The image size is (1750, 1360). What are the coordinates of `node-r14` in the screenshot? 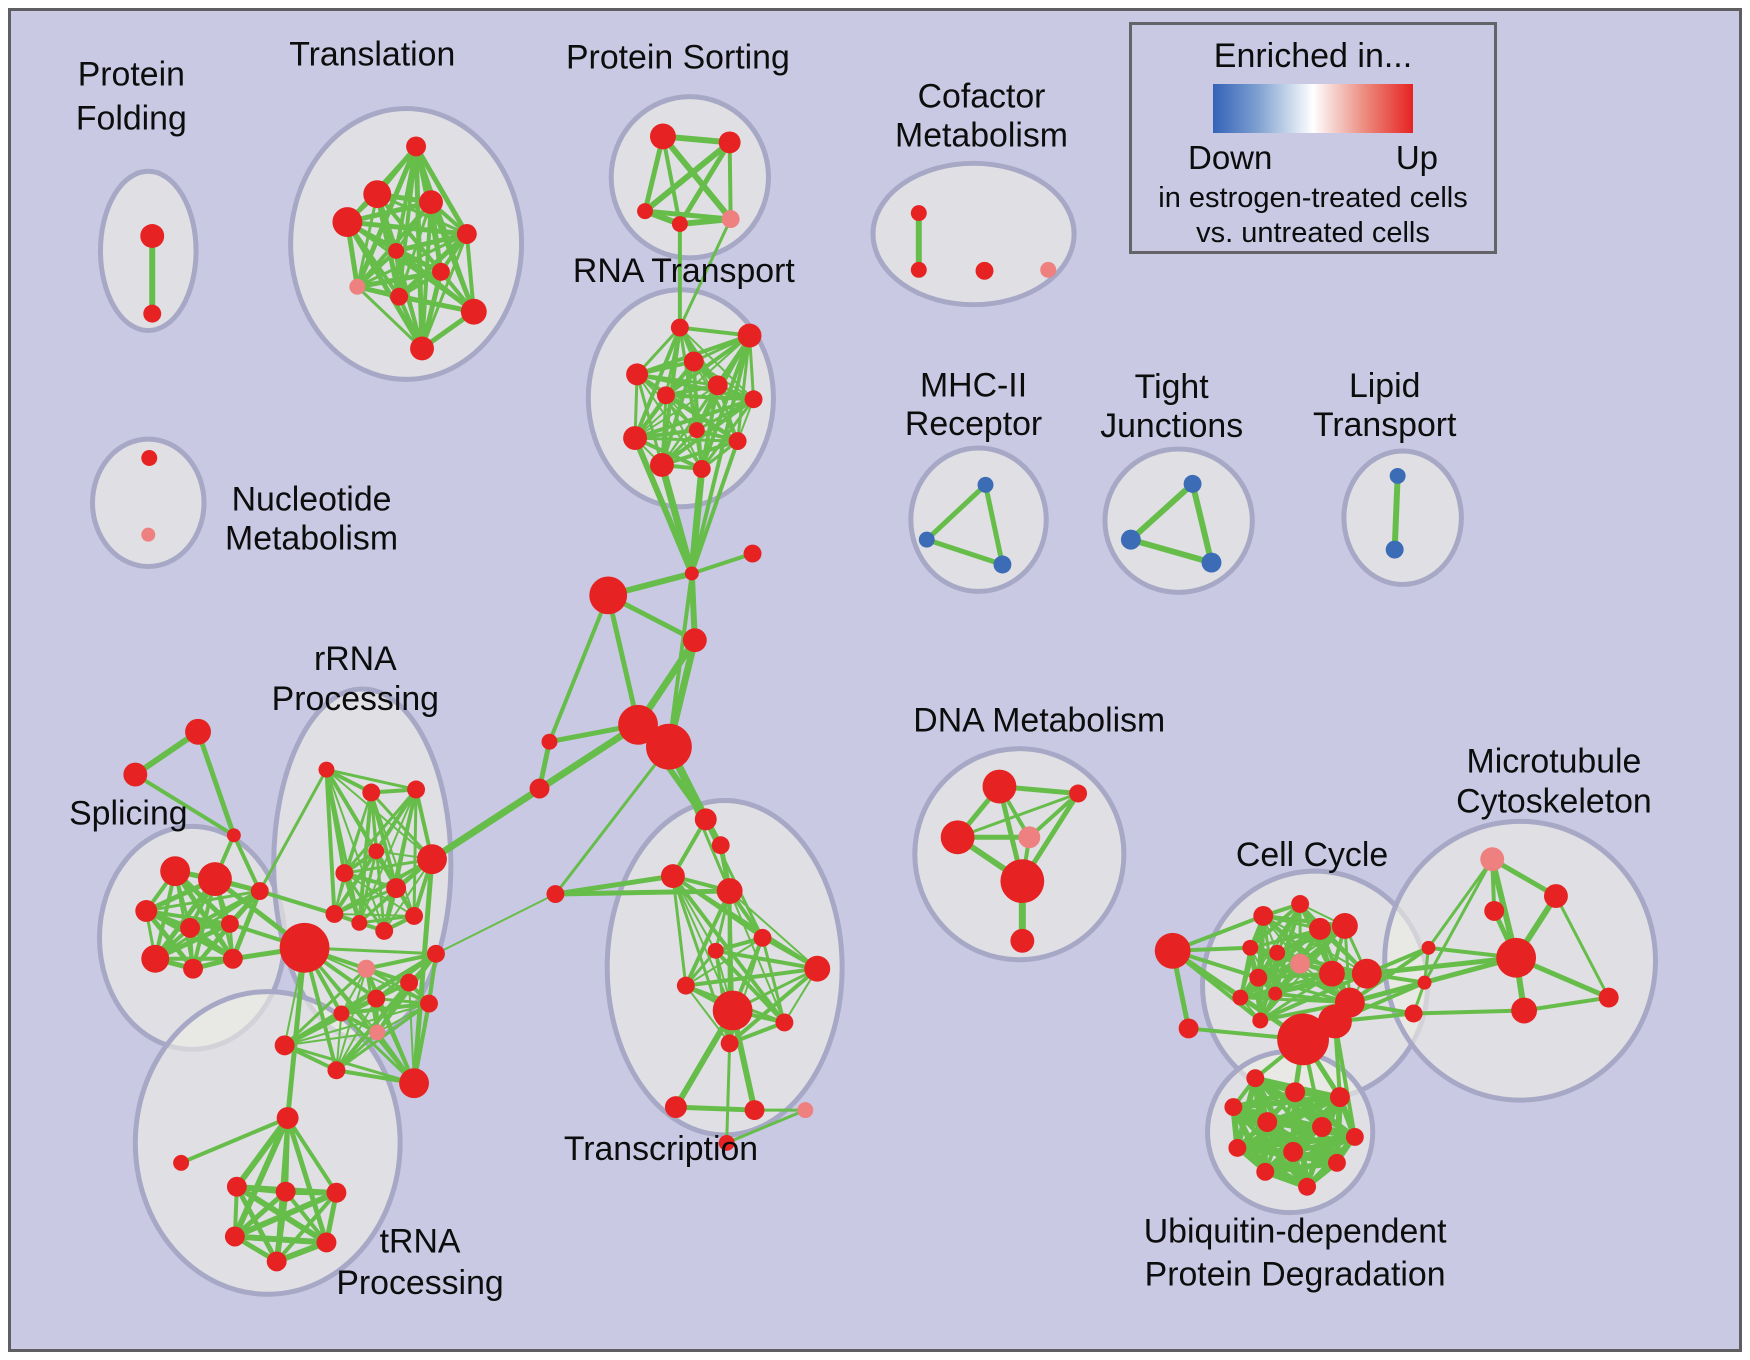 It's located at (436, 953).